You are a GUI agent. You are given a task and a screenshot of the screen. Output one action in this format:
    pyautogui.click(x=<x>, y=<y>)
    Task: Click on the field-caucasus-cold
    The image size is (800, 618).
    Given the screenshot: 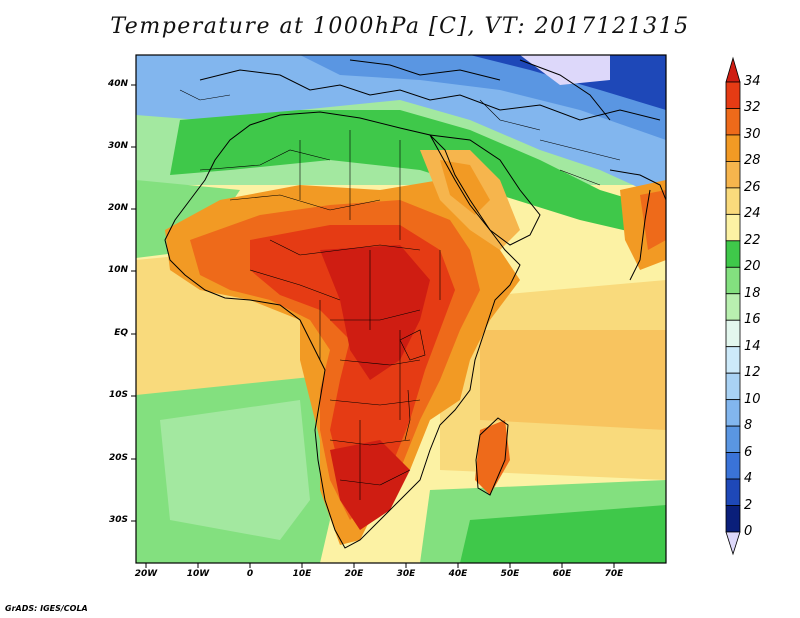 What is the action you would take?
    pyautogui.click(x=565, y=70)
    